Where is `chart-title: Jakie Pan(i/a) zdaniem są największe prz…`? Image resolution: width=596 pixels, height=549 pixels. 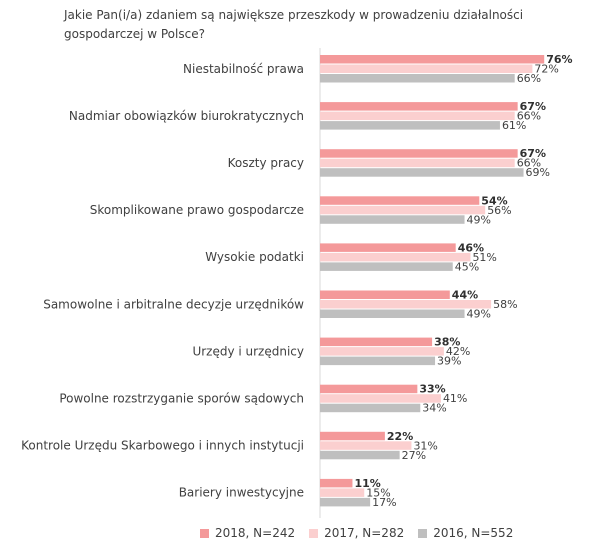 chart-title: Jakie Pan(i/a) zdaniem są największe prz… is located at coordinates (294, 24).